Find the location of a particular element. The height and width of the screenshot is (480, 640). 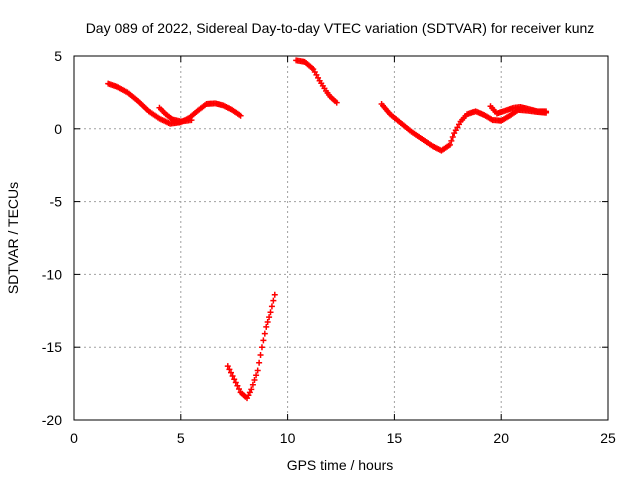

y-axis-label: SDTVAR / TECUs is located at coordinates (13, 238).